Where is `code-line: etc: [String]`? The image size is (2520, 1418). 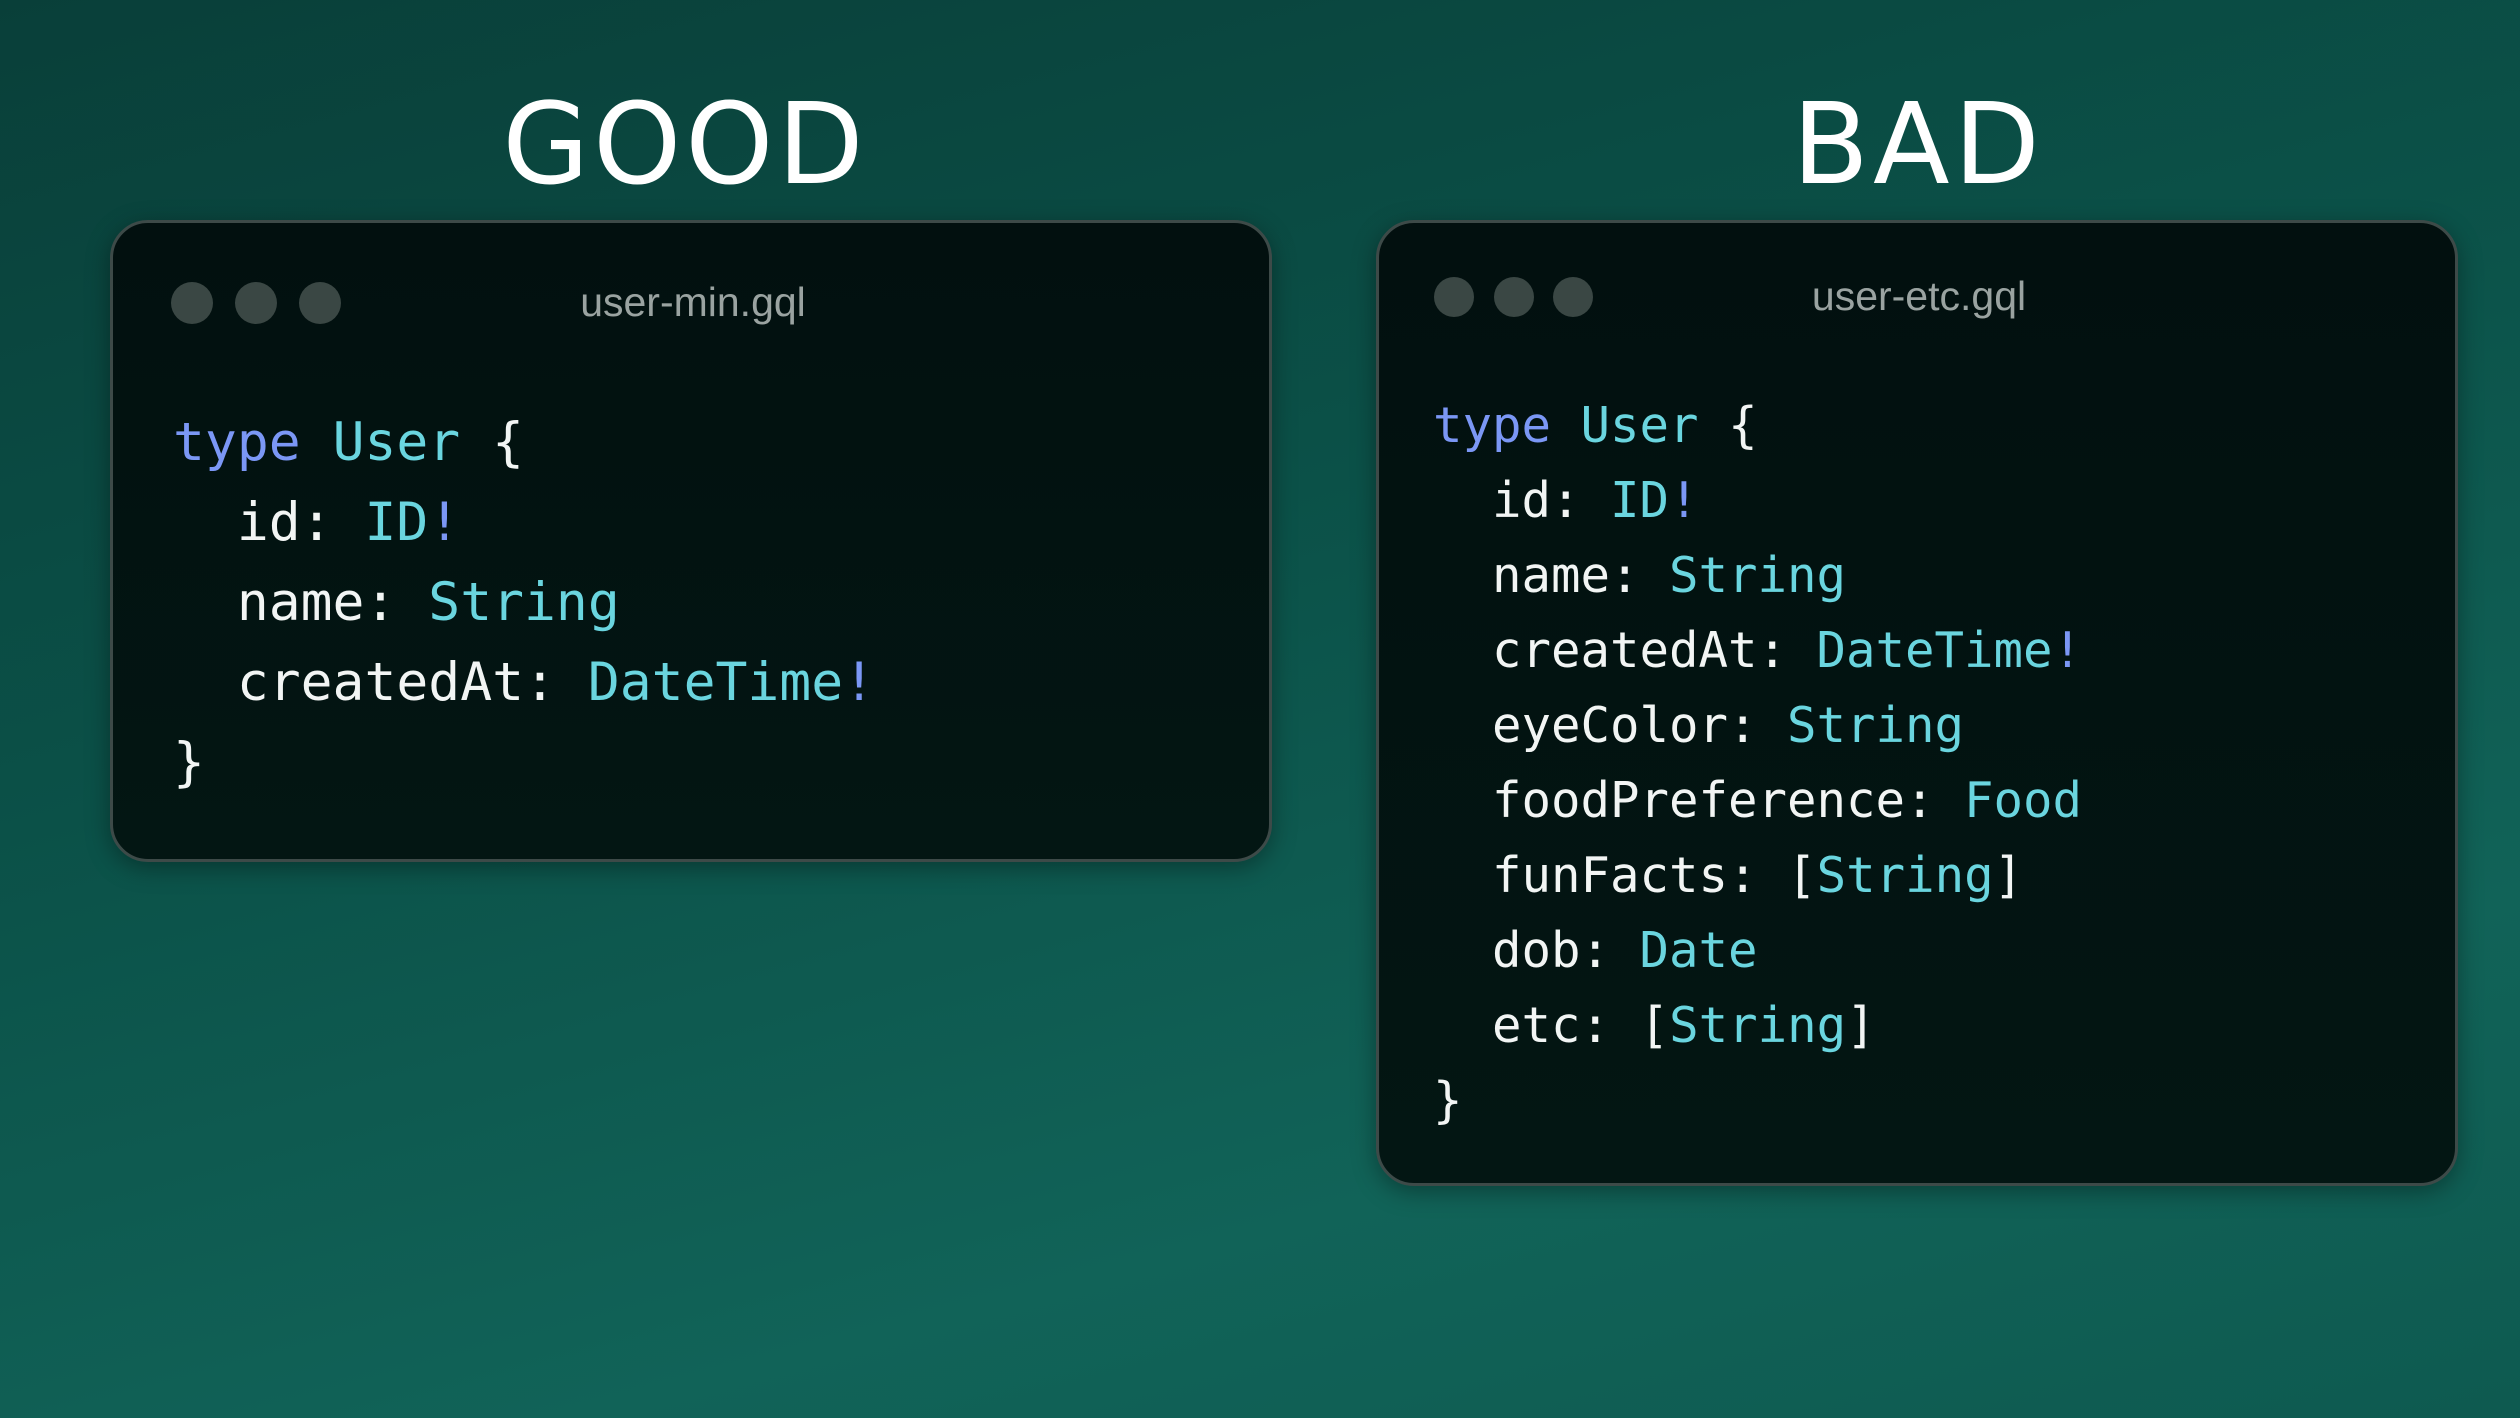 code-line: etc: [String] is located at coordinates (1684, 1025).